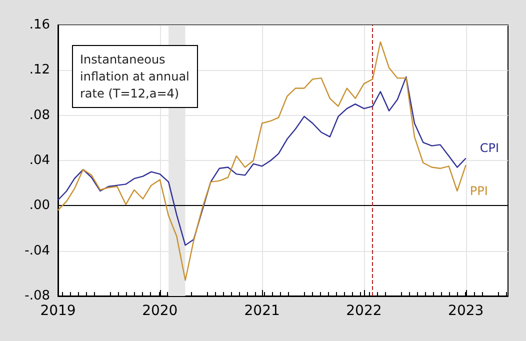  I want to click on x-tick-label: 2023, so click(466, 311).